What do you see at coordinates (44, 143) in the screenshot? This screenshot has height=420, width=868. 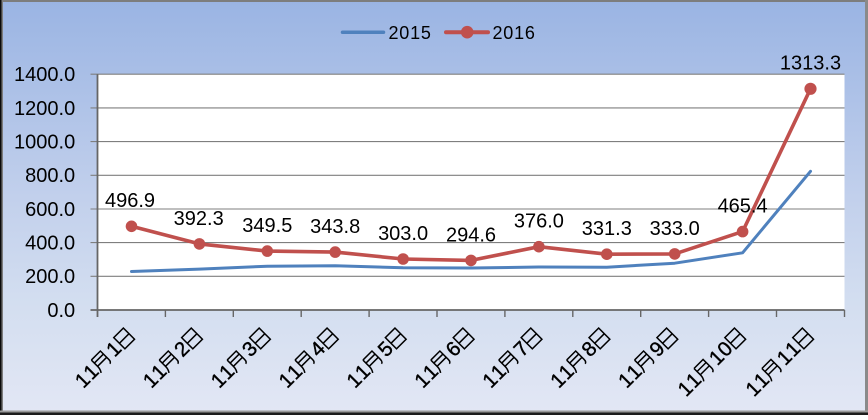 I see `svg-text: 1000.0` at bounding box center [44, 143].